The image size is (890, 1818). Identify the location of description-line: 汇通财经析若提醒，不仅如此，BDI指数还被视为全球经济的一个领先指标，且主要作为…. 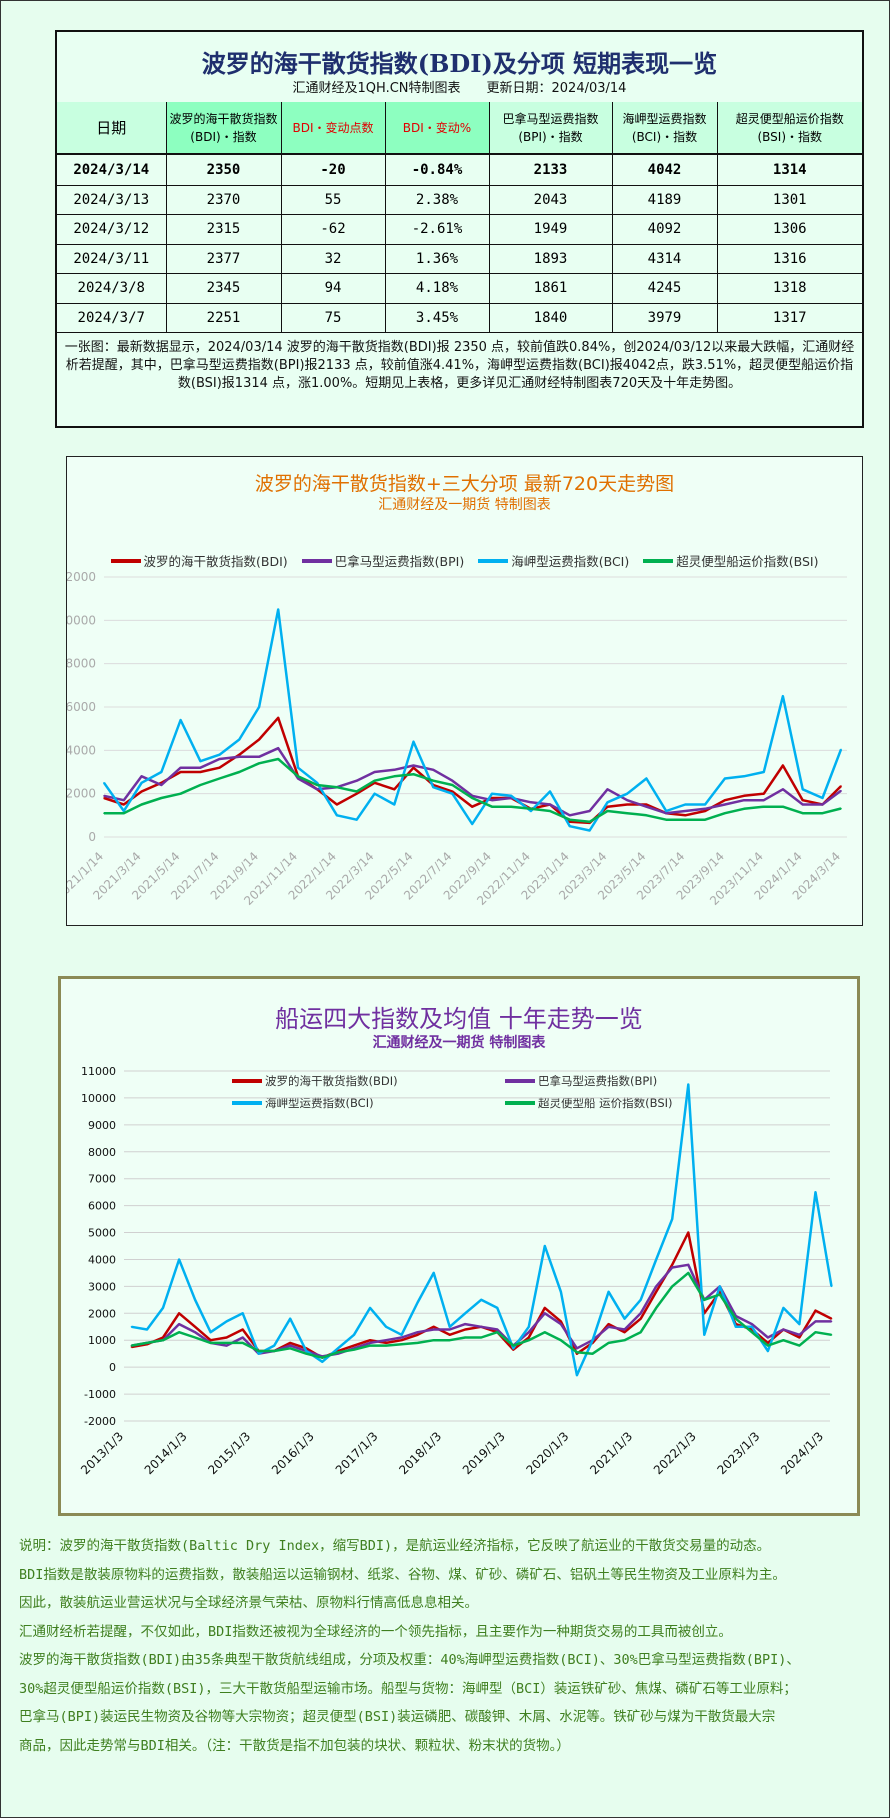
(375, 1631).